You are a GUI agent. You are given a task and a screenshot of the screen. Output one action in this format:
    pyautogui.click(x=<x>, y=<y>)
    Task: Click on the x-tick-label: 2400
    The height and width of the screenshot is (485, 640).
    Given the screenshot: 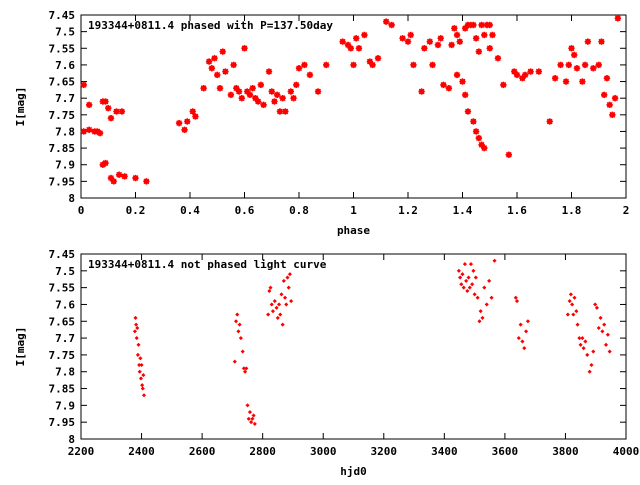 What is the action you would take?
    pyautogui.click(x=141, y=451)
    